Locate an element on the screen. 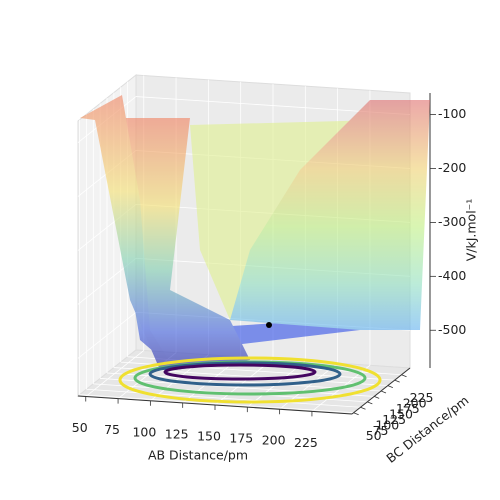 The width and height of the screenshot is (500, 500). y-tick-label: 225 is located at coordinates (422, 397).